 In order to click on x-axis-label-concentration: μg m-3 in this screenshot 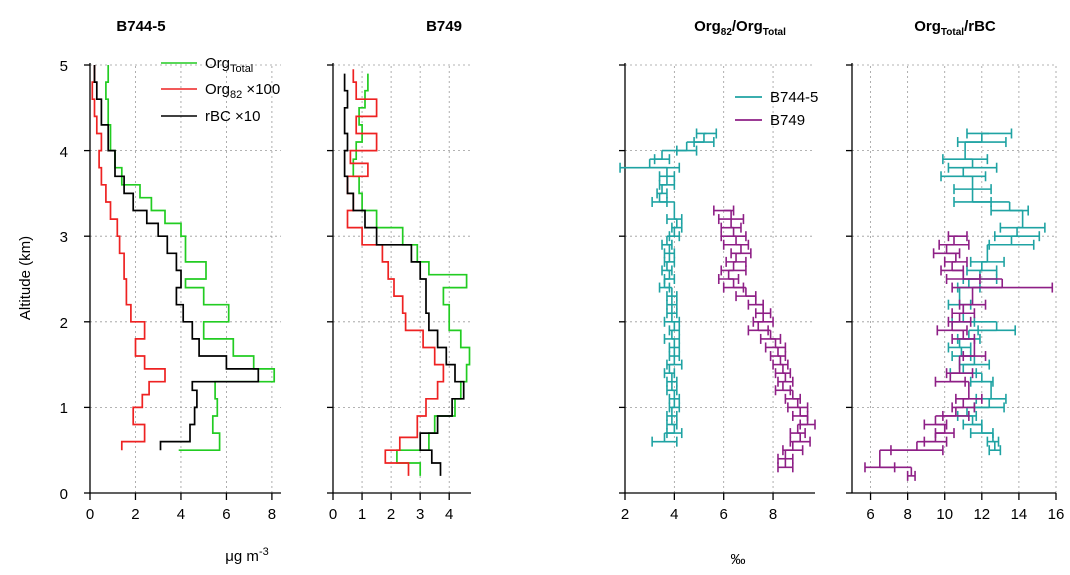, I will do `click(246, 555)`.